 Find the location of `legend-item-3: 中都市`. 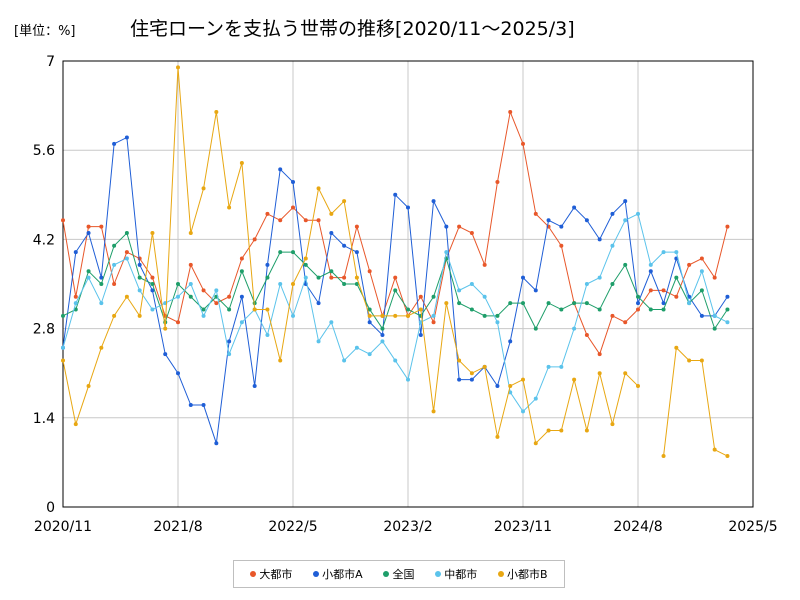

legend-item-3: 中都市 is located at coordinates (456, 574).